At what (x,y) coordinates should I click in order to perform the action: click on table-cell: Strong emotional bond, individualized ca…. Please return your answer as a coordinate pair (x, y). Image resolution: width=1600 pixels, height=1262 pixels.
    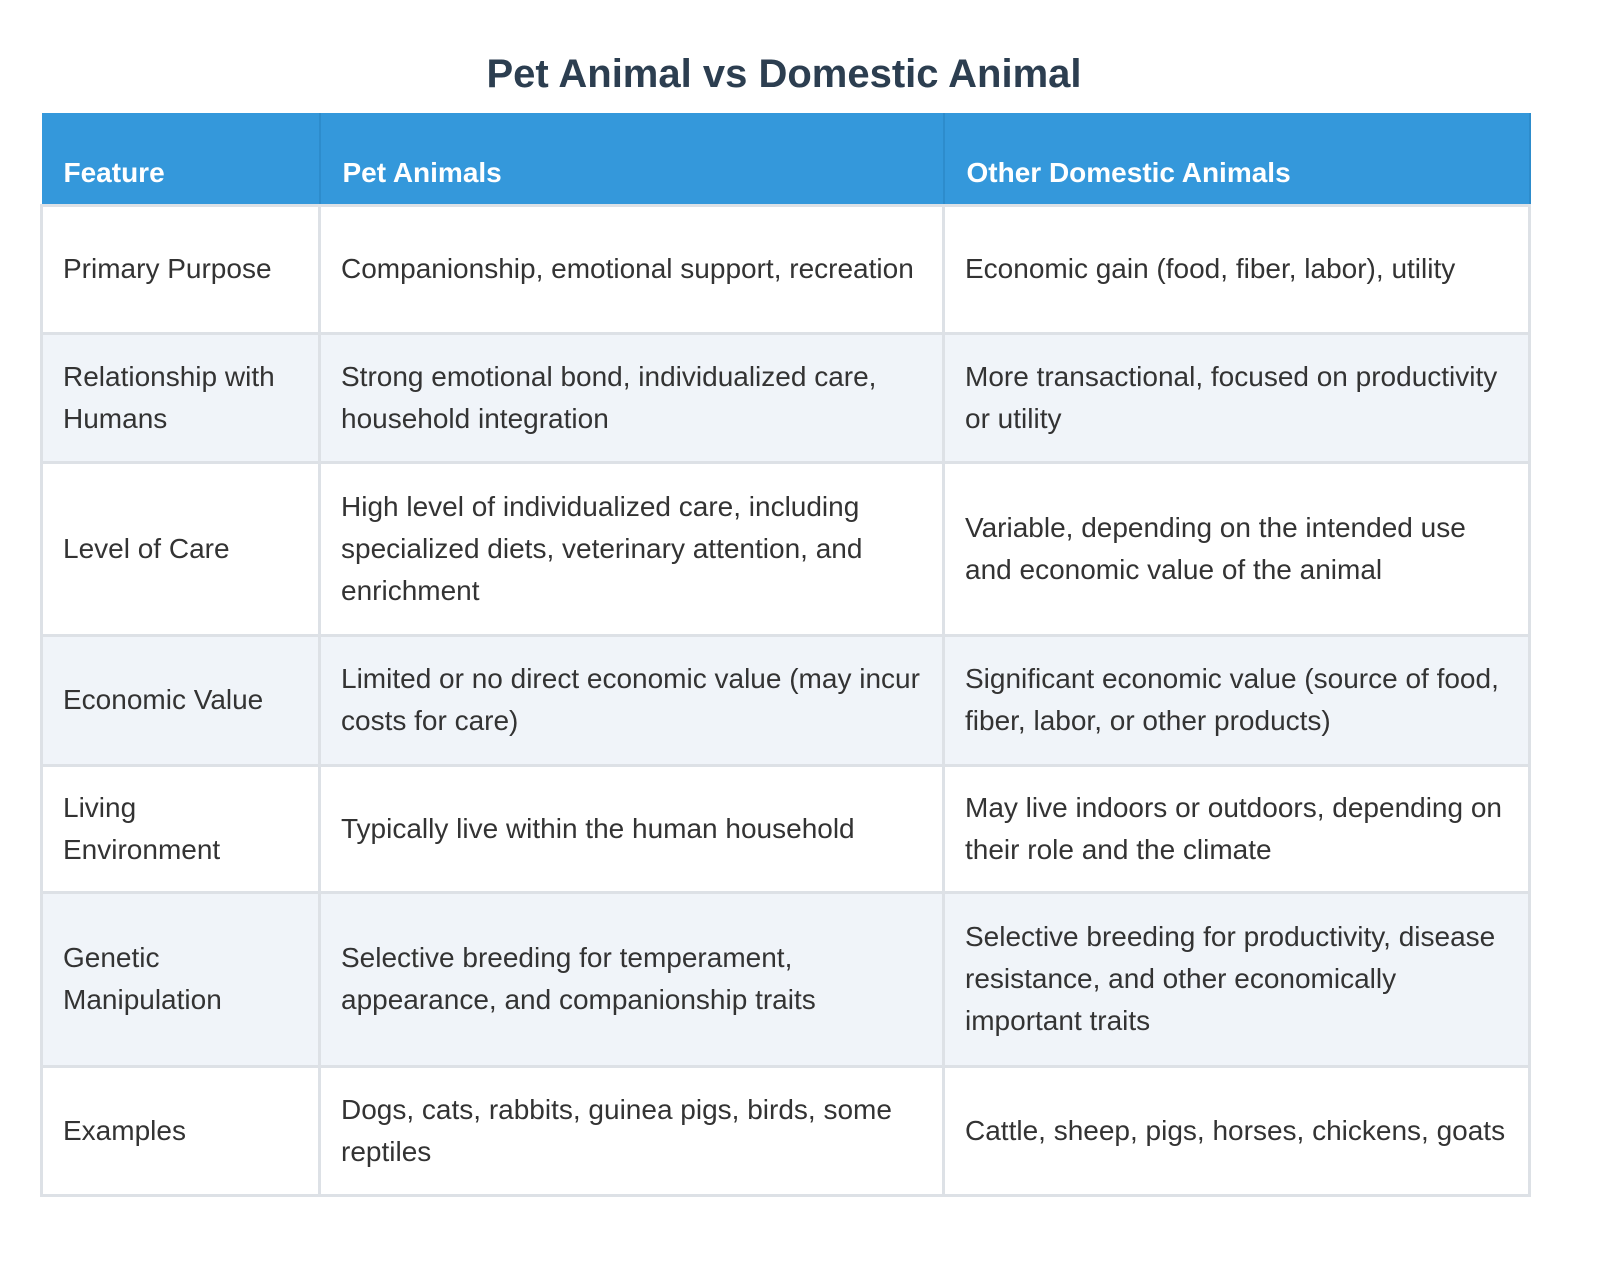
    Looking at the image, I should click on (631, 397).